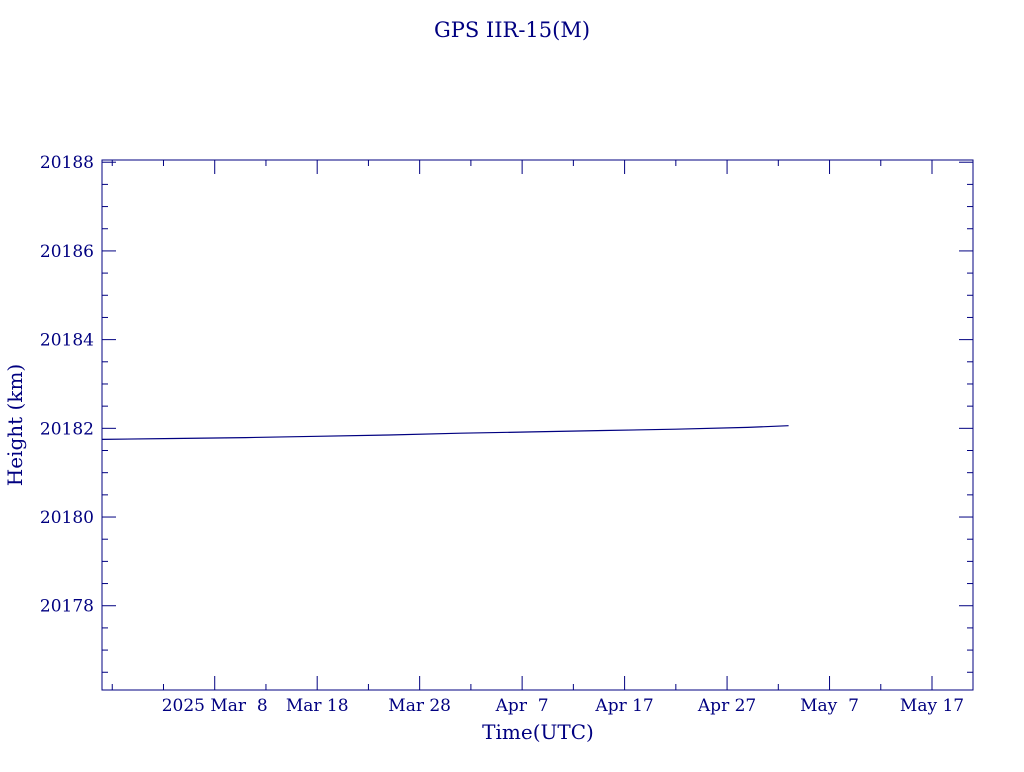 Image resolution: width=1024 pixels, height=772 pixels. I want to click on y-tick-label: 20188, so click(67, 163).